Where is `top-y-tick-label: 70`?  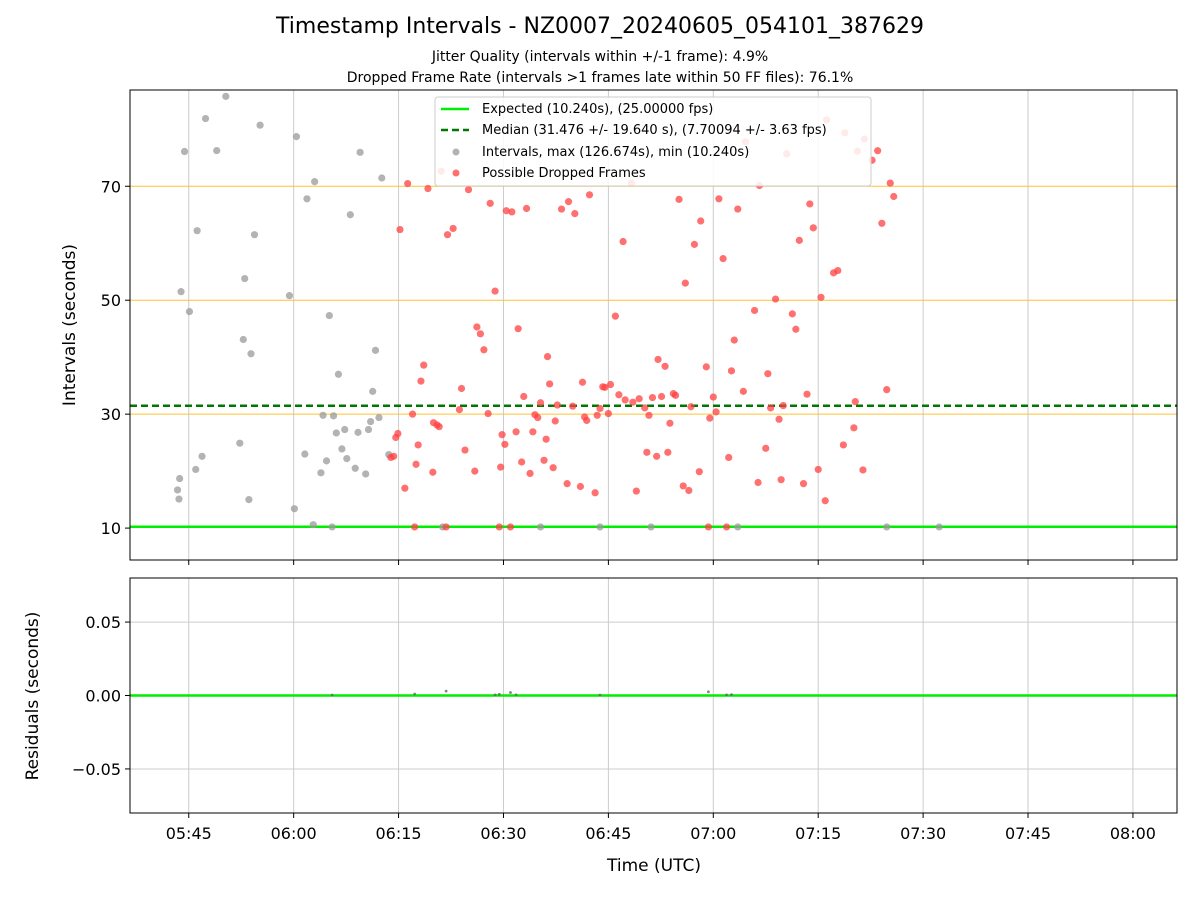
top-y-tick-label: 70 is located at coordinates (111, 186).